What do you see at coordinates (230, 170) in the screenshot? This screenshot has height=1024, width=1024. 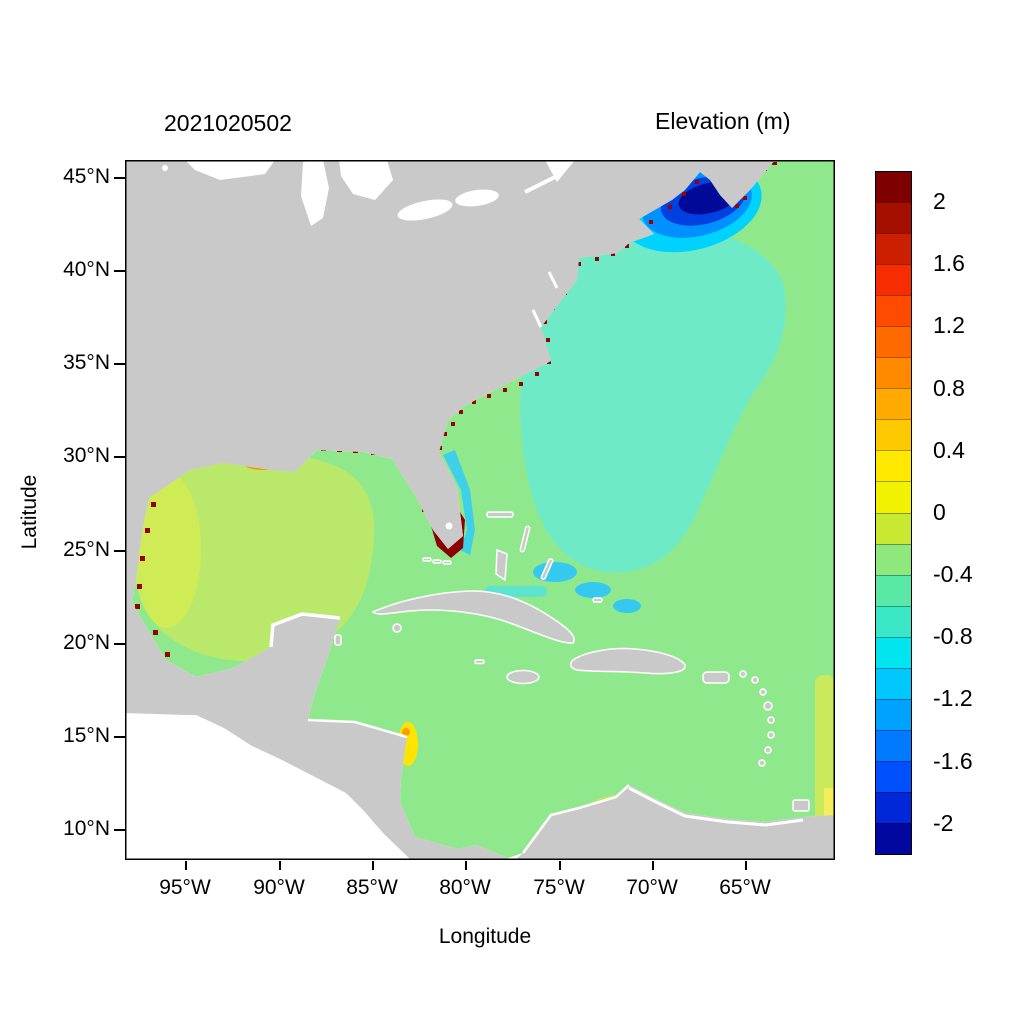 I see `lake-superior` at bounding box center [230, 170].